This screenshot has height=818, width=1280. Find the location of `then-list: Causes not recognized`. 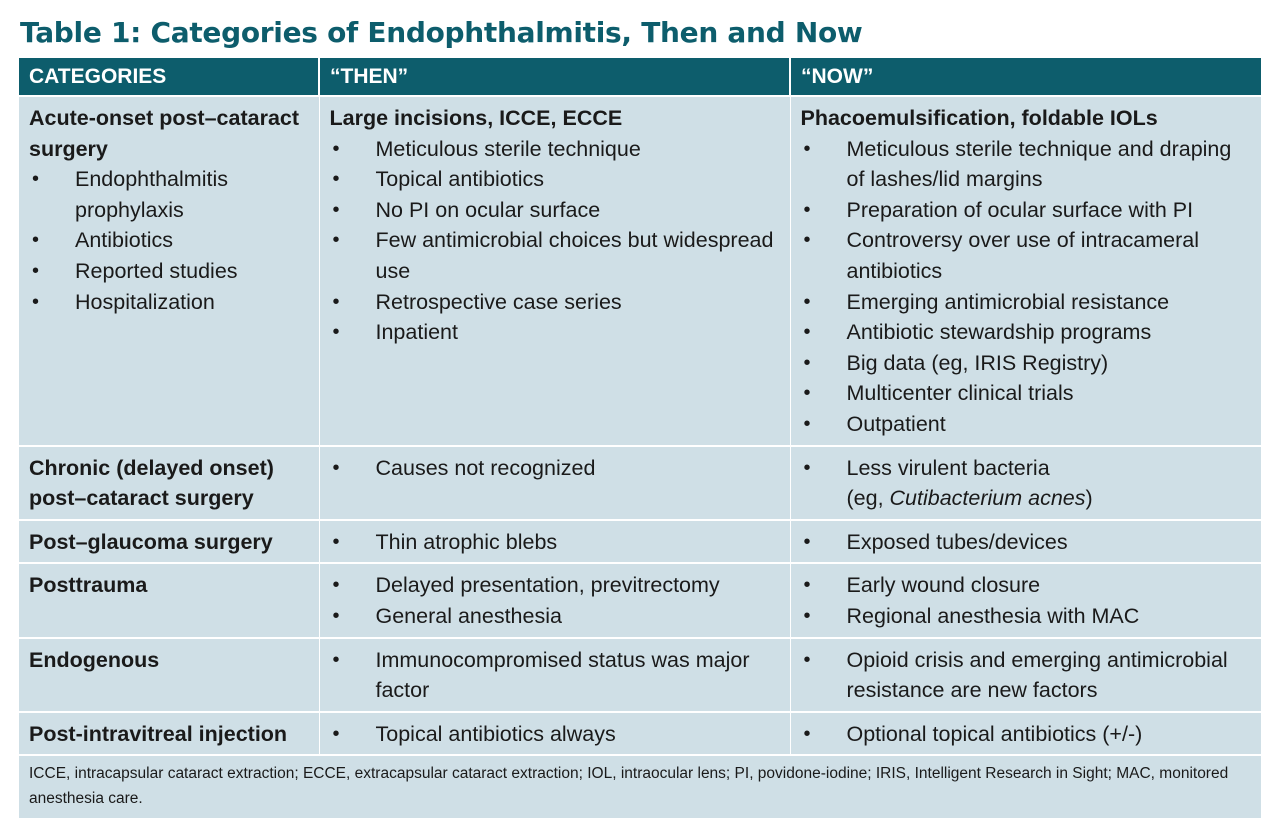

then-list: Causes not recognized is located at coordinates (555, 468).